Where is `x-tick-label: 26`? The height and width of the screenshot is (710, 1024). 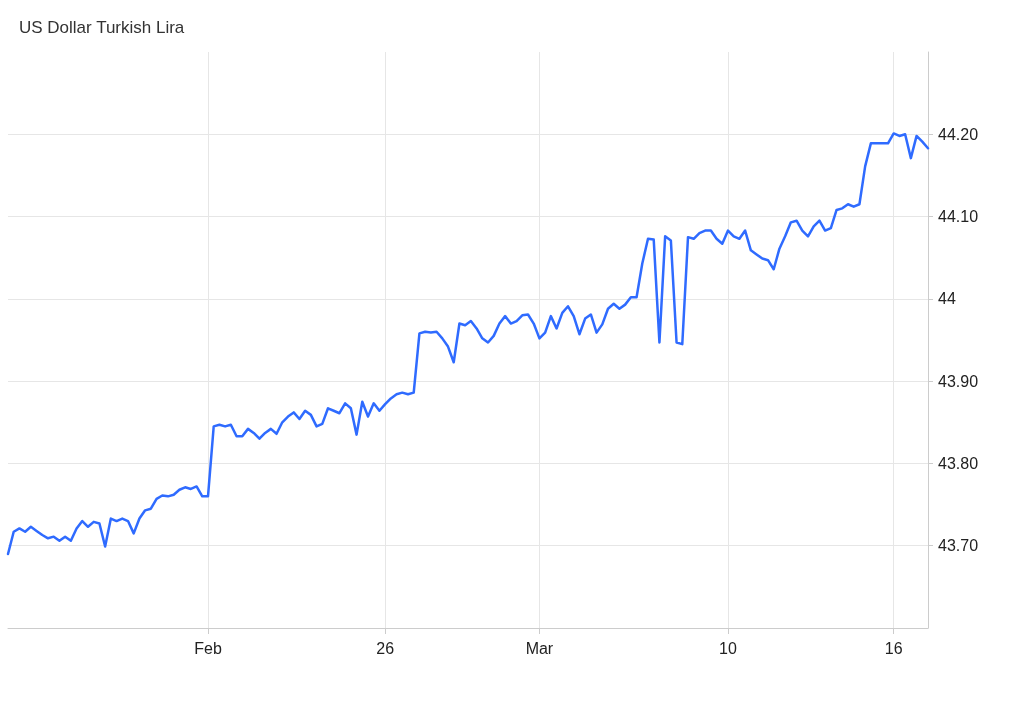
x-tick-label: 26 is located at coordinates (385, 648).